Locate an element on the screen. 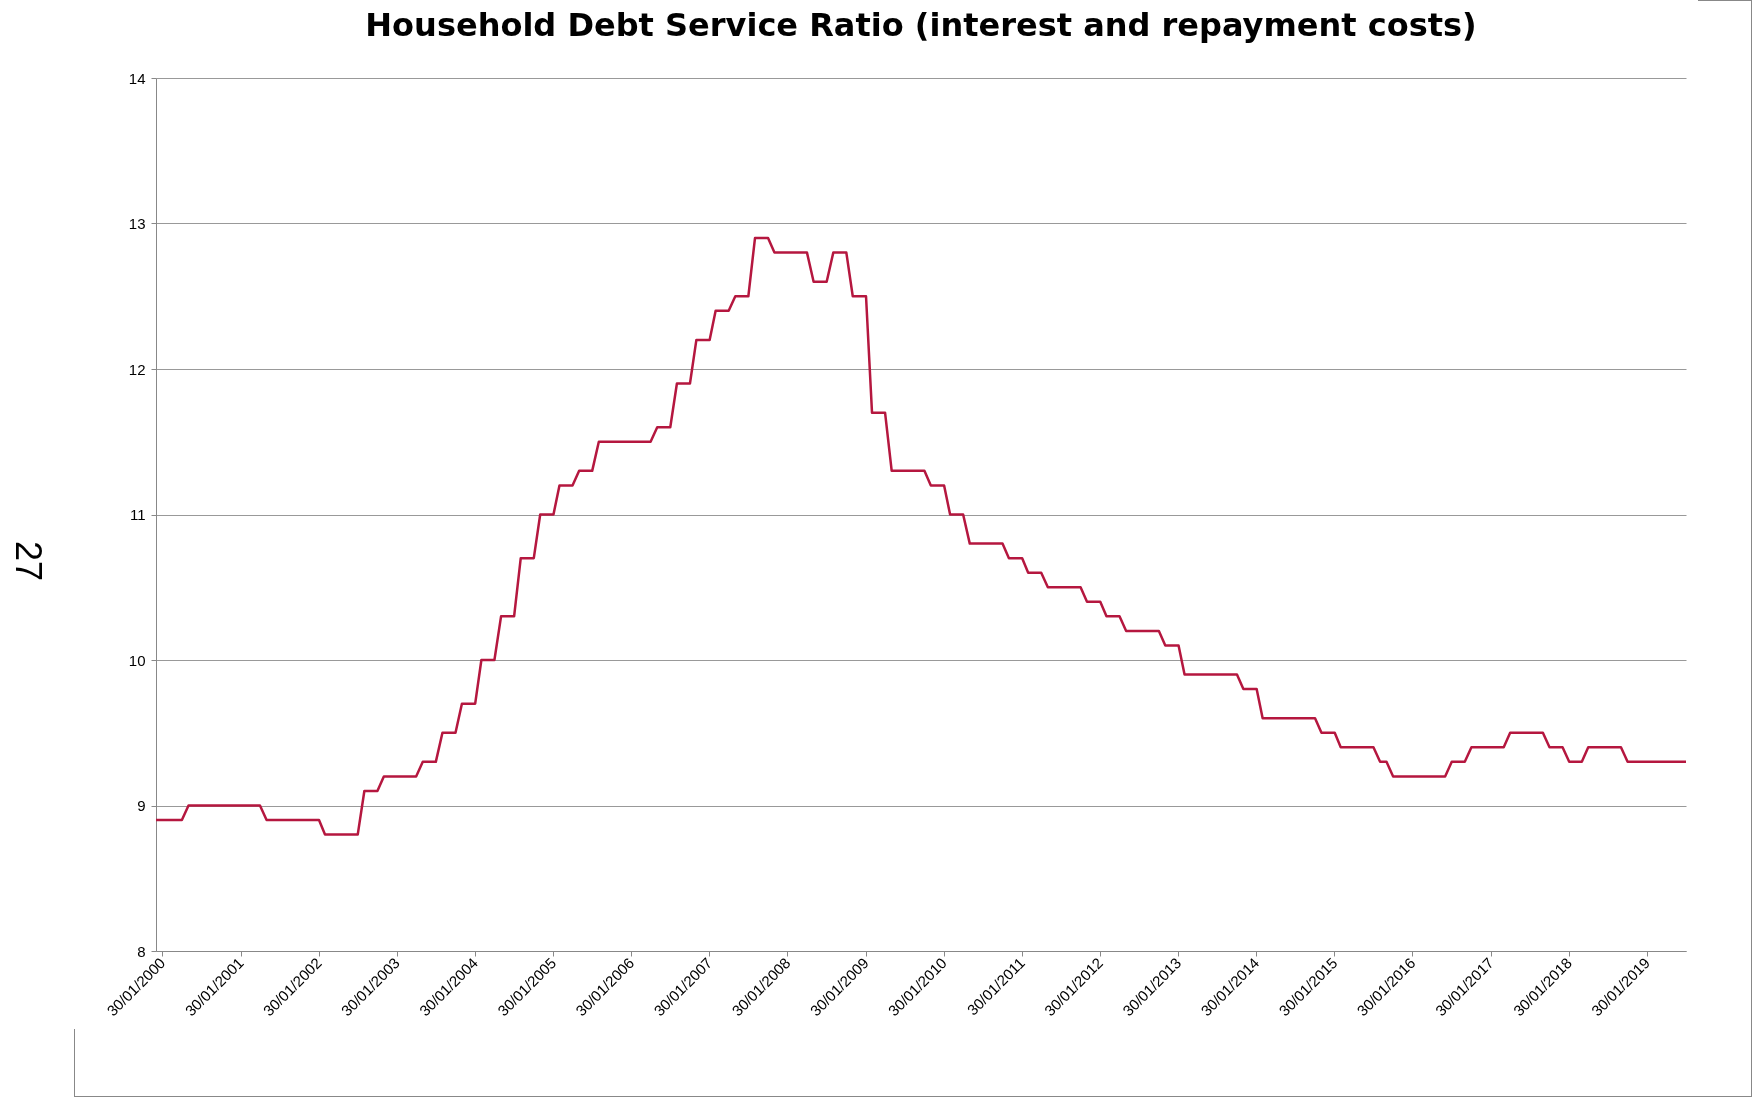  y-tick-label: 10 is located at coordinates (137, 660).